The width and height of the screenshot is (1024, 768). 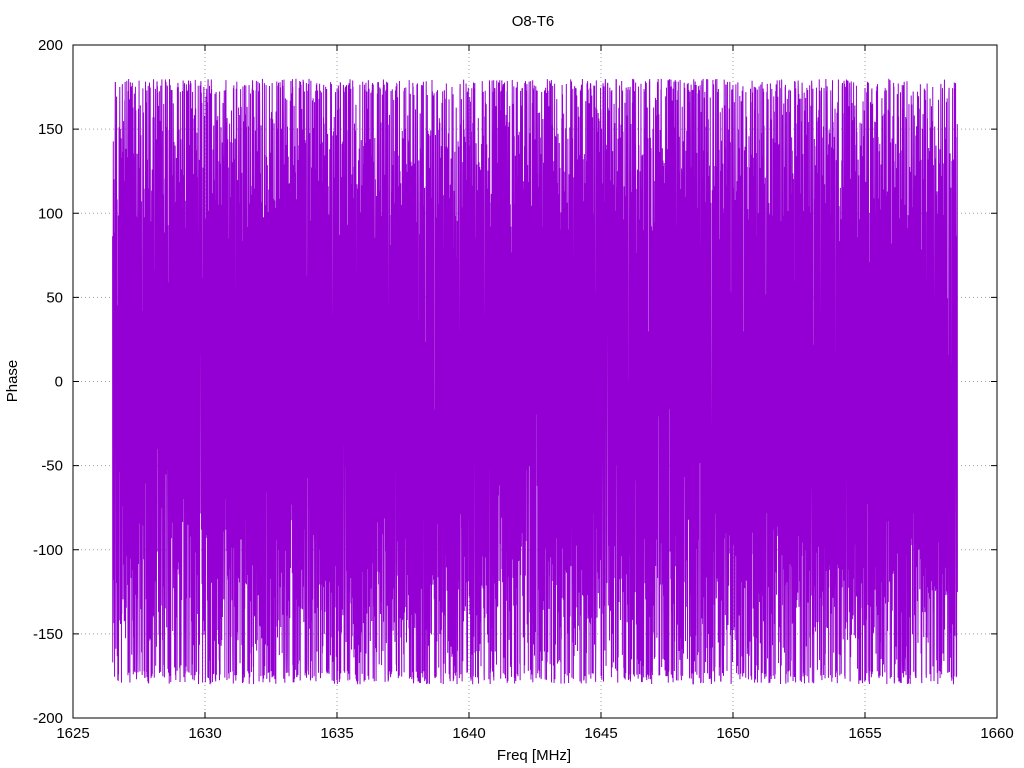 What do you see at coordinates (534, 755) in the screenshot?
I see `x-axis-label: Freq [MHz]` at bounding box center [534, 755].